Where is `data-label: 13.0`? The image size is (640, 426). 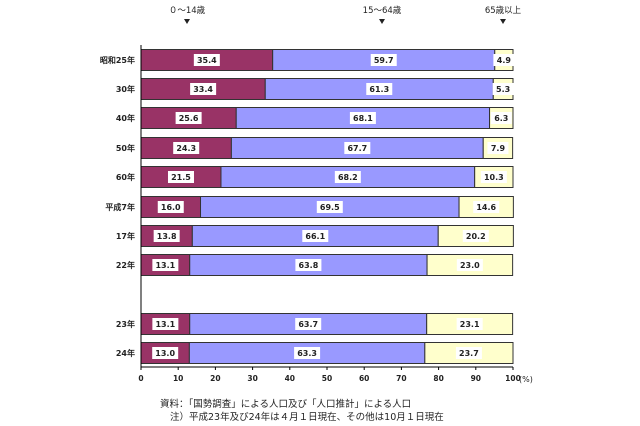
data-label: 13.0 is located at coordinates (165, 353).